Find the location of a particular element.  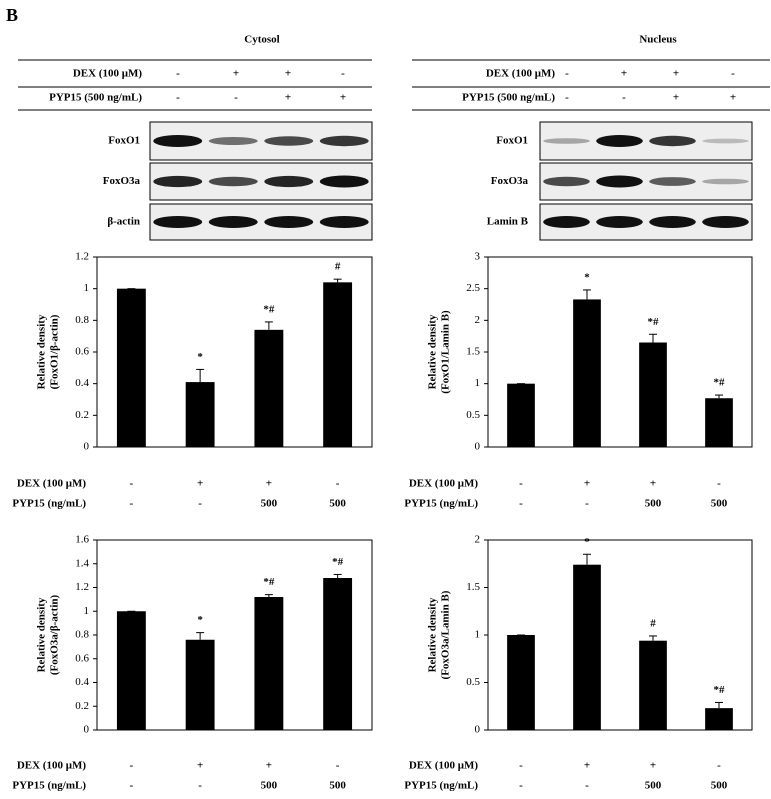

y-tick-label: 2.5 is located at coordinates (473, 288).